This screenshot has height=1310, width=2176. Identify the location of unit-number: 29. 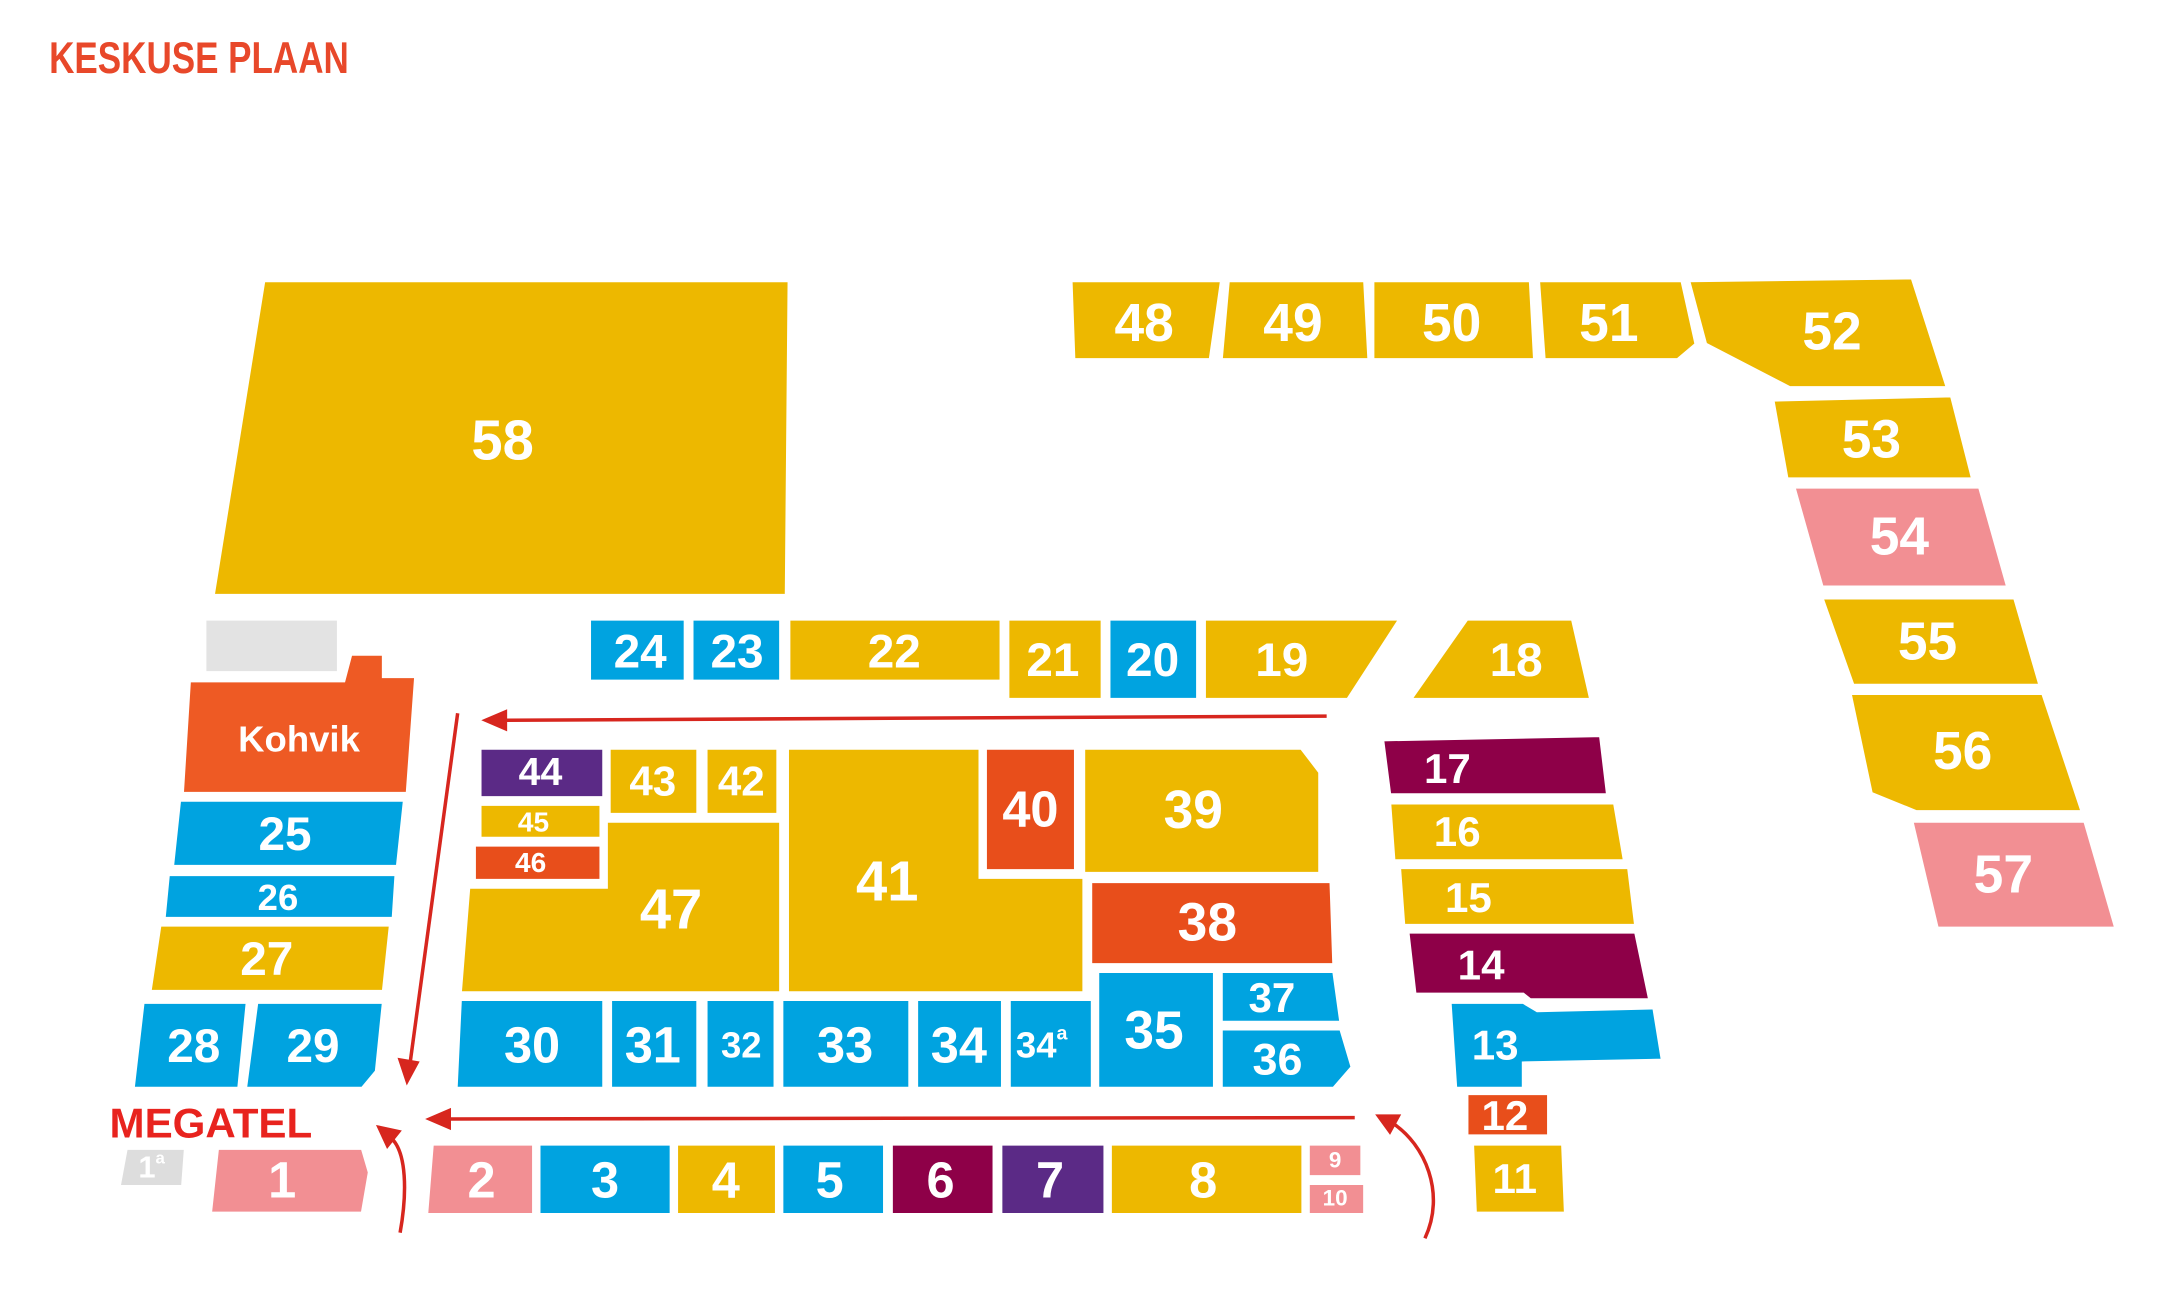
(313, 1045).